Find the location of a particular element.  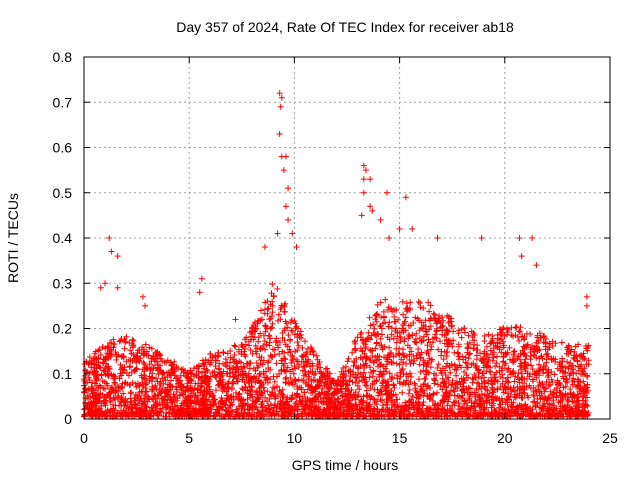

y-tick-label: 0.7 is located at coordinates (63, 102).